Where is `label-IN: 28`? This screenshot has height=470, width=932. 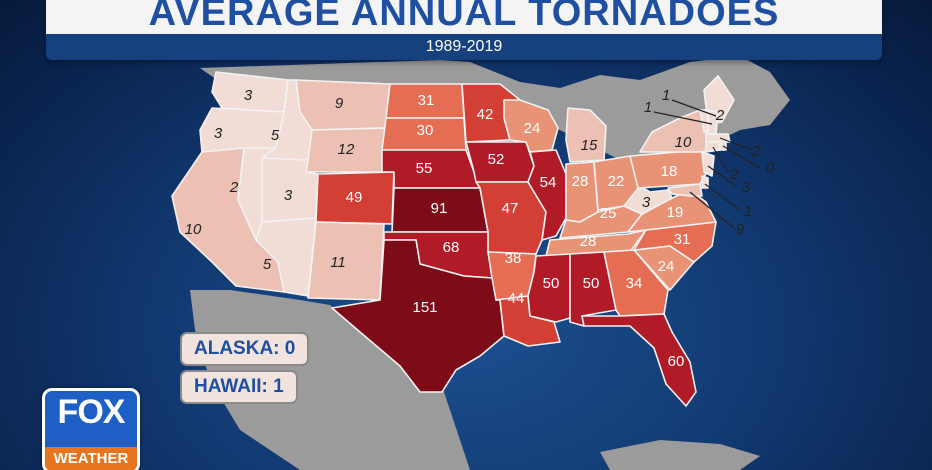 label-IN: 28 is located at coordinates (580, 181).